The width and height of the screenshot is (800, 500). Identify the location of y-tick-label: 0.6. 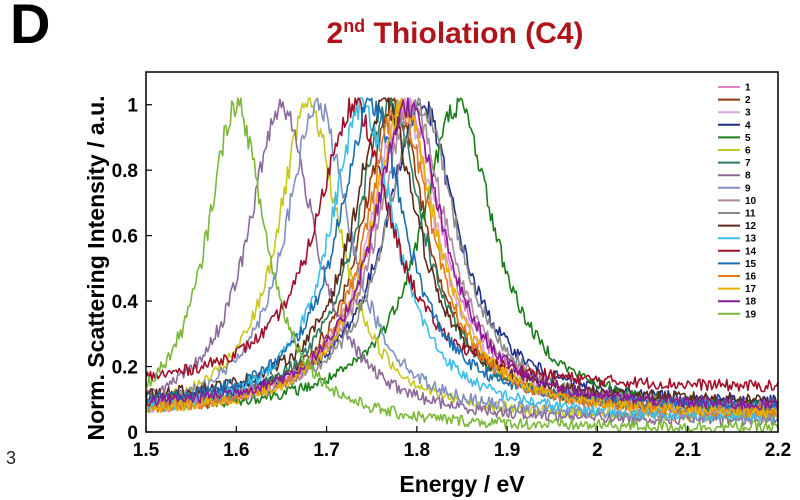
(125, 237).